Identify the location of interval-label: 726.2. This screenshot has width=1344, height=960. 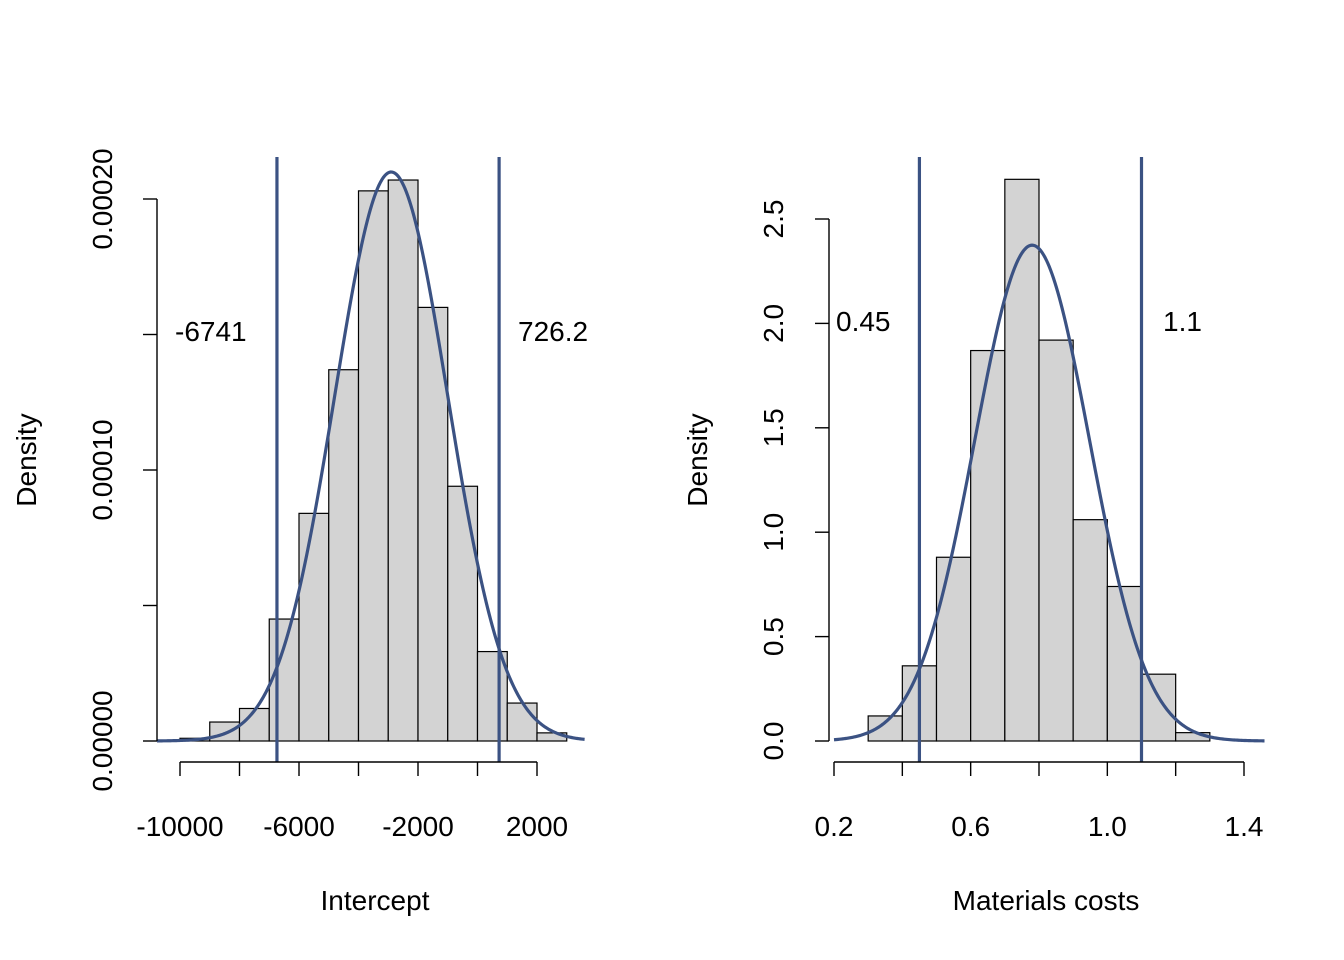
(553, 331).